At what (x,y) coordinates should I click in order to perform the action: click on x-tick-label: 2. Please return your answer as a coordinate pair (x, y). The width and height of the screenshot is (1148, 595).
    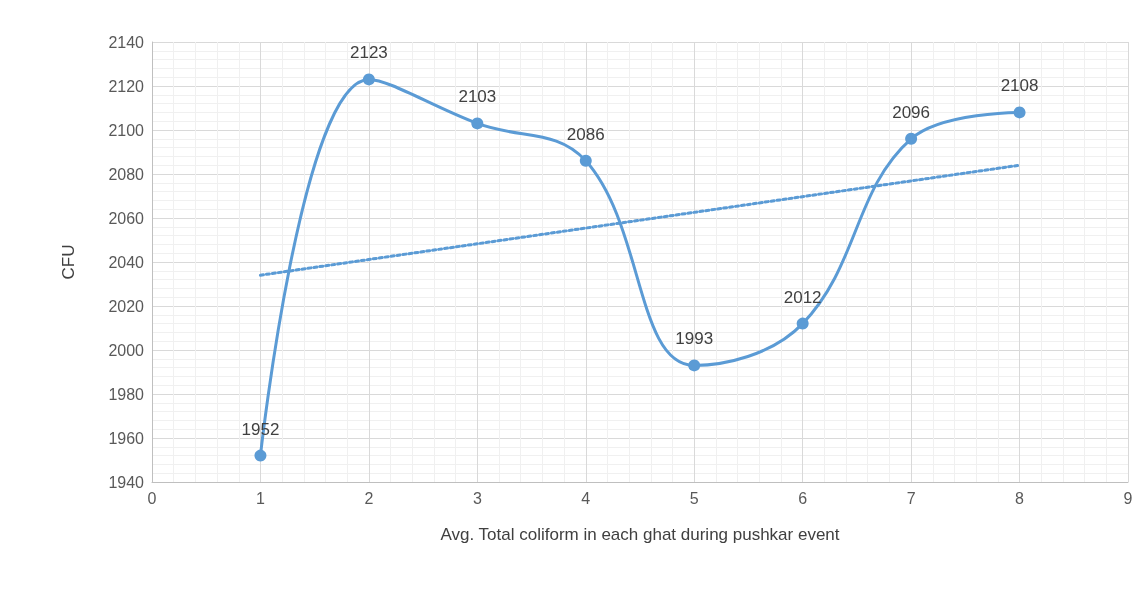
    Looking at the image, I should click on (369, 498).